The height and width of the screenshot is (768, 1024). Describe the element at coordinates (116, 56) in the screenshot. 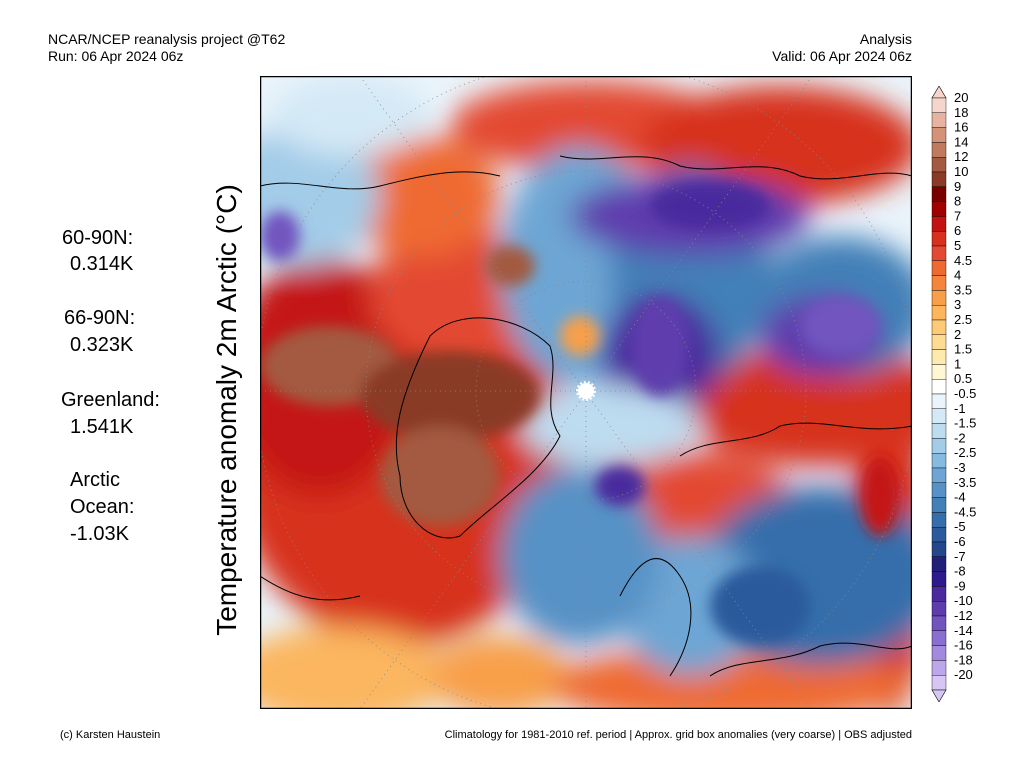

I see `run-time: Run: 06 Apr 2024 06z` at that location.